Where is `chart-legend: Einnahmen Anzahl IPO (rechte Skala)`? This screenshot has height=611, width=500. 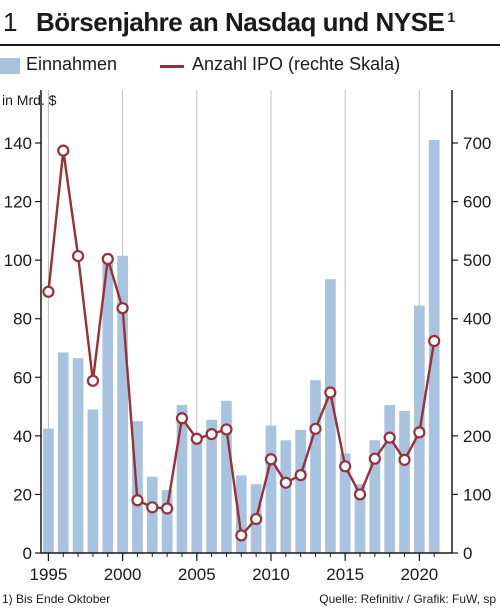
chart-legend: Einnahmen Anzahl IPO (rechte Skala) is located at coordinates (250, 66).